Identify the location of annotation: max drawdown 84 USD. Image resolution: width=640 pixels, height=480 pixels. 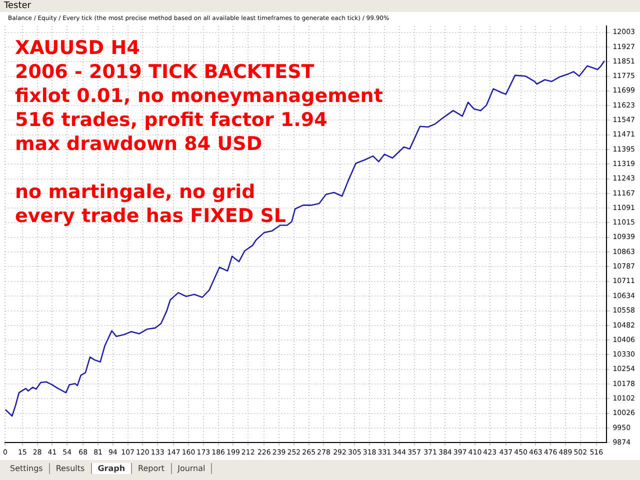
(139, 144).